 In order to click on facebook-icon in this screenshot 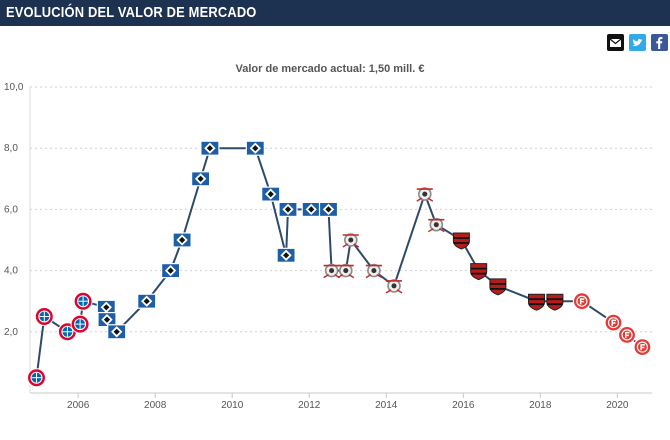, I will do `click(659, 43)`.